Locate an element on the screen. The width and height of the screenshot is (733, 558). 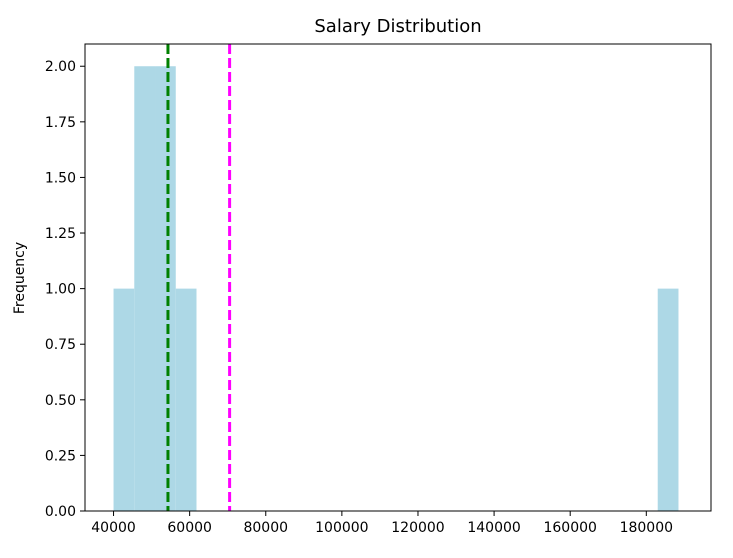
y-tick-label: 1.00 is located at coordinates (60, 290).